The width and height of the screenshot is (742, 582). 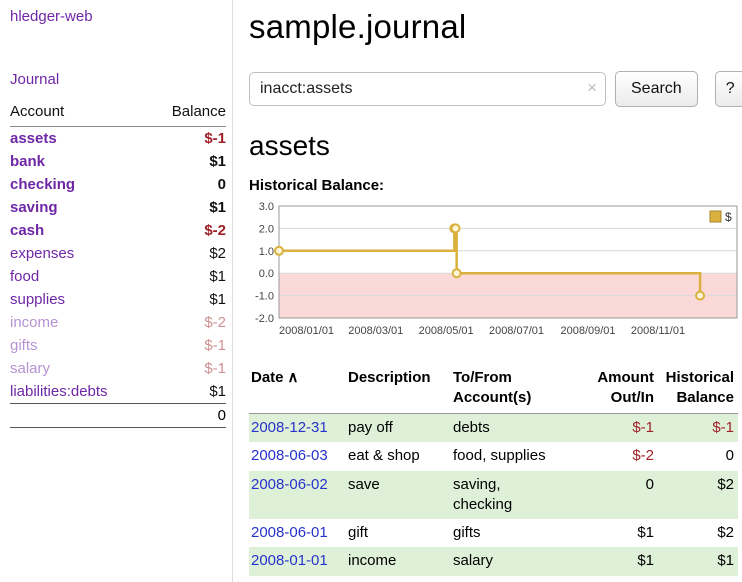 I want to click on register-row: 2008-01-01 income salary $1 $1, so click(x=493, y=561).